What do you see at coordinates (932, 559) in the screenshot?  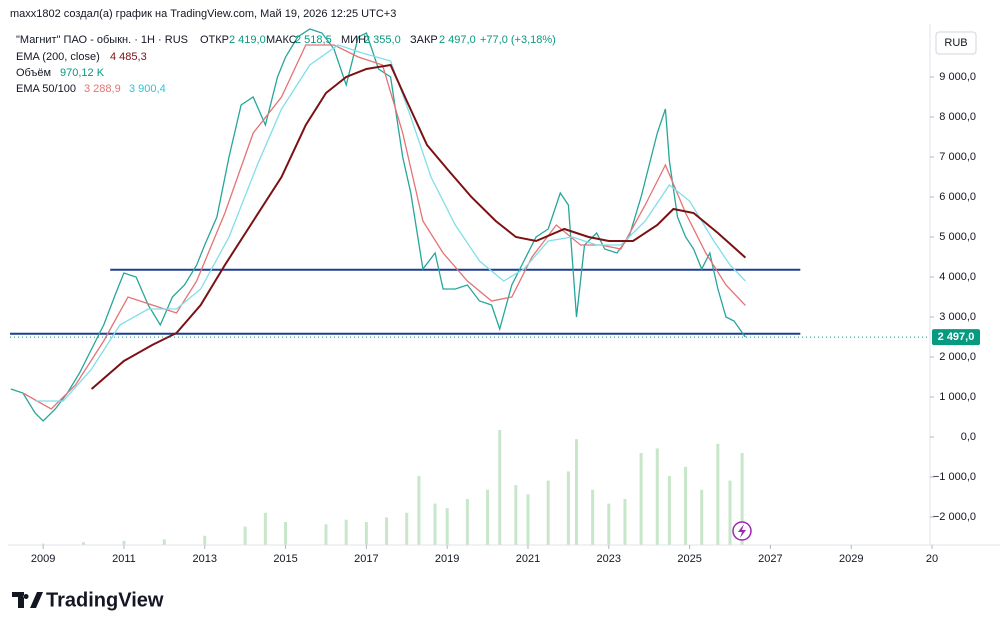 I see `x-tick-label: 20` at bounding box center [932, 559].